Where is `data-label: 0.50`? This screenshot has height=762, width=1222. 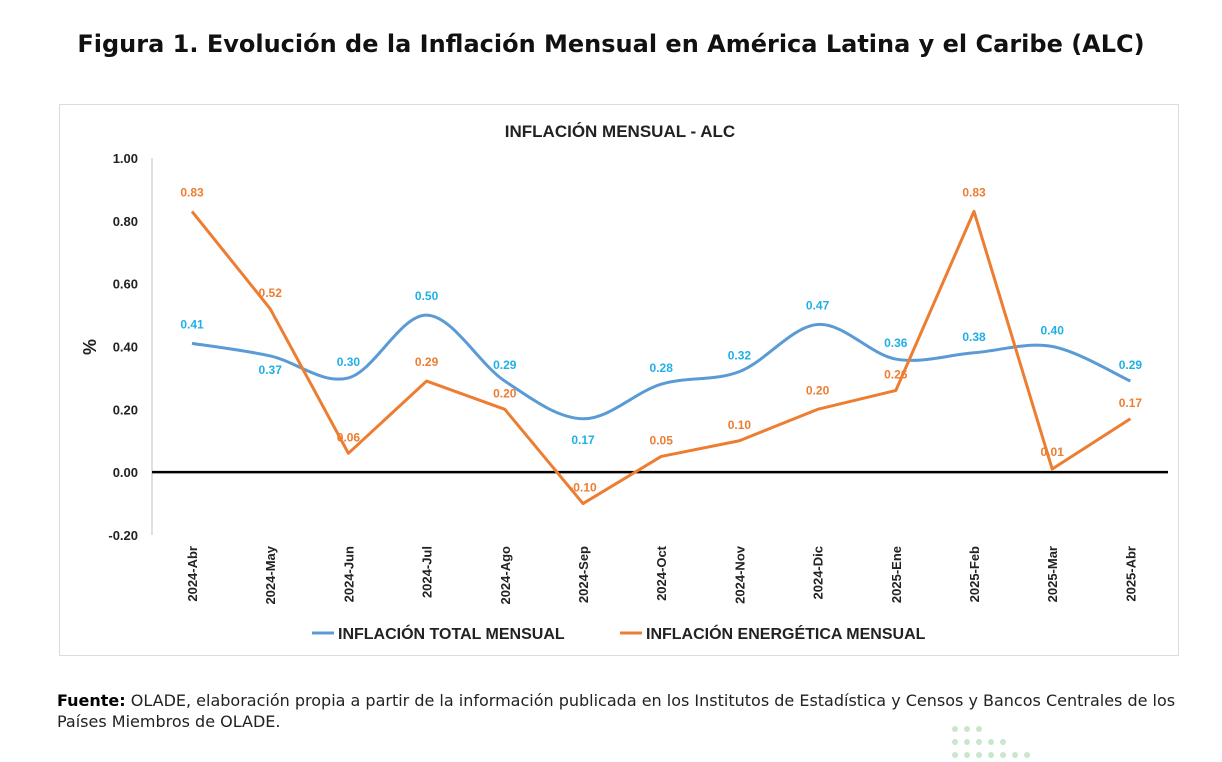 data-label: 0.50 is located at coordinates (427, 296).